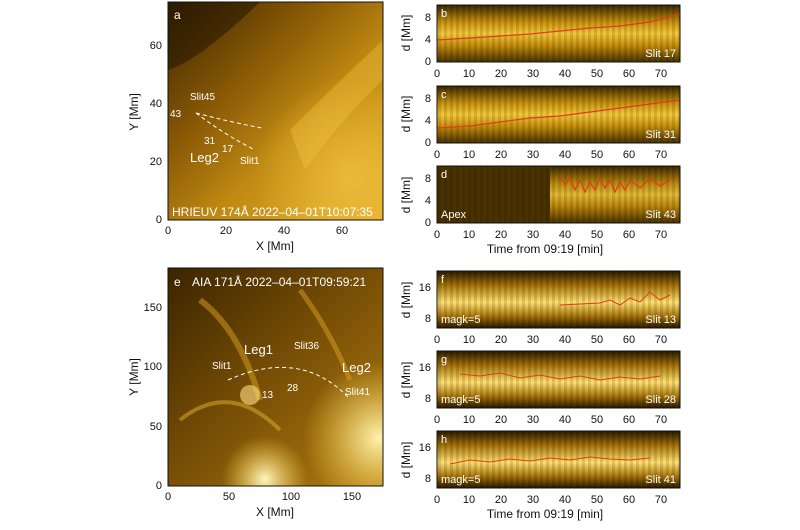 This screenshot has width=800, height=530. I want to click on panel-letter-e: e, so click(177, 282).